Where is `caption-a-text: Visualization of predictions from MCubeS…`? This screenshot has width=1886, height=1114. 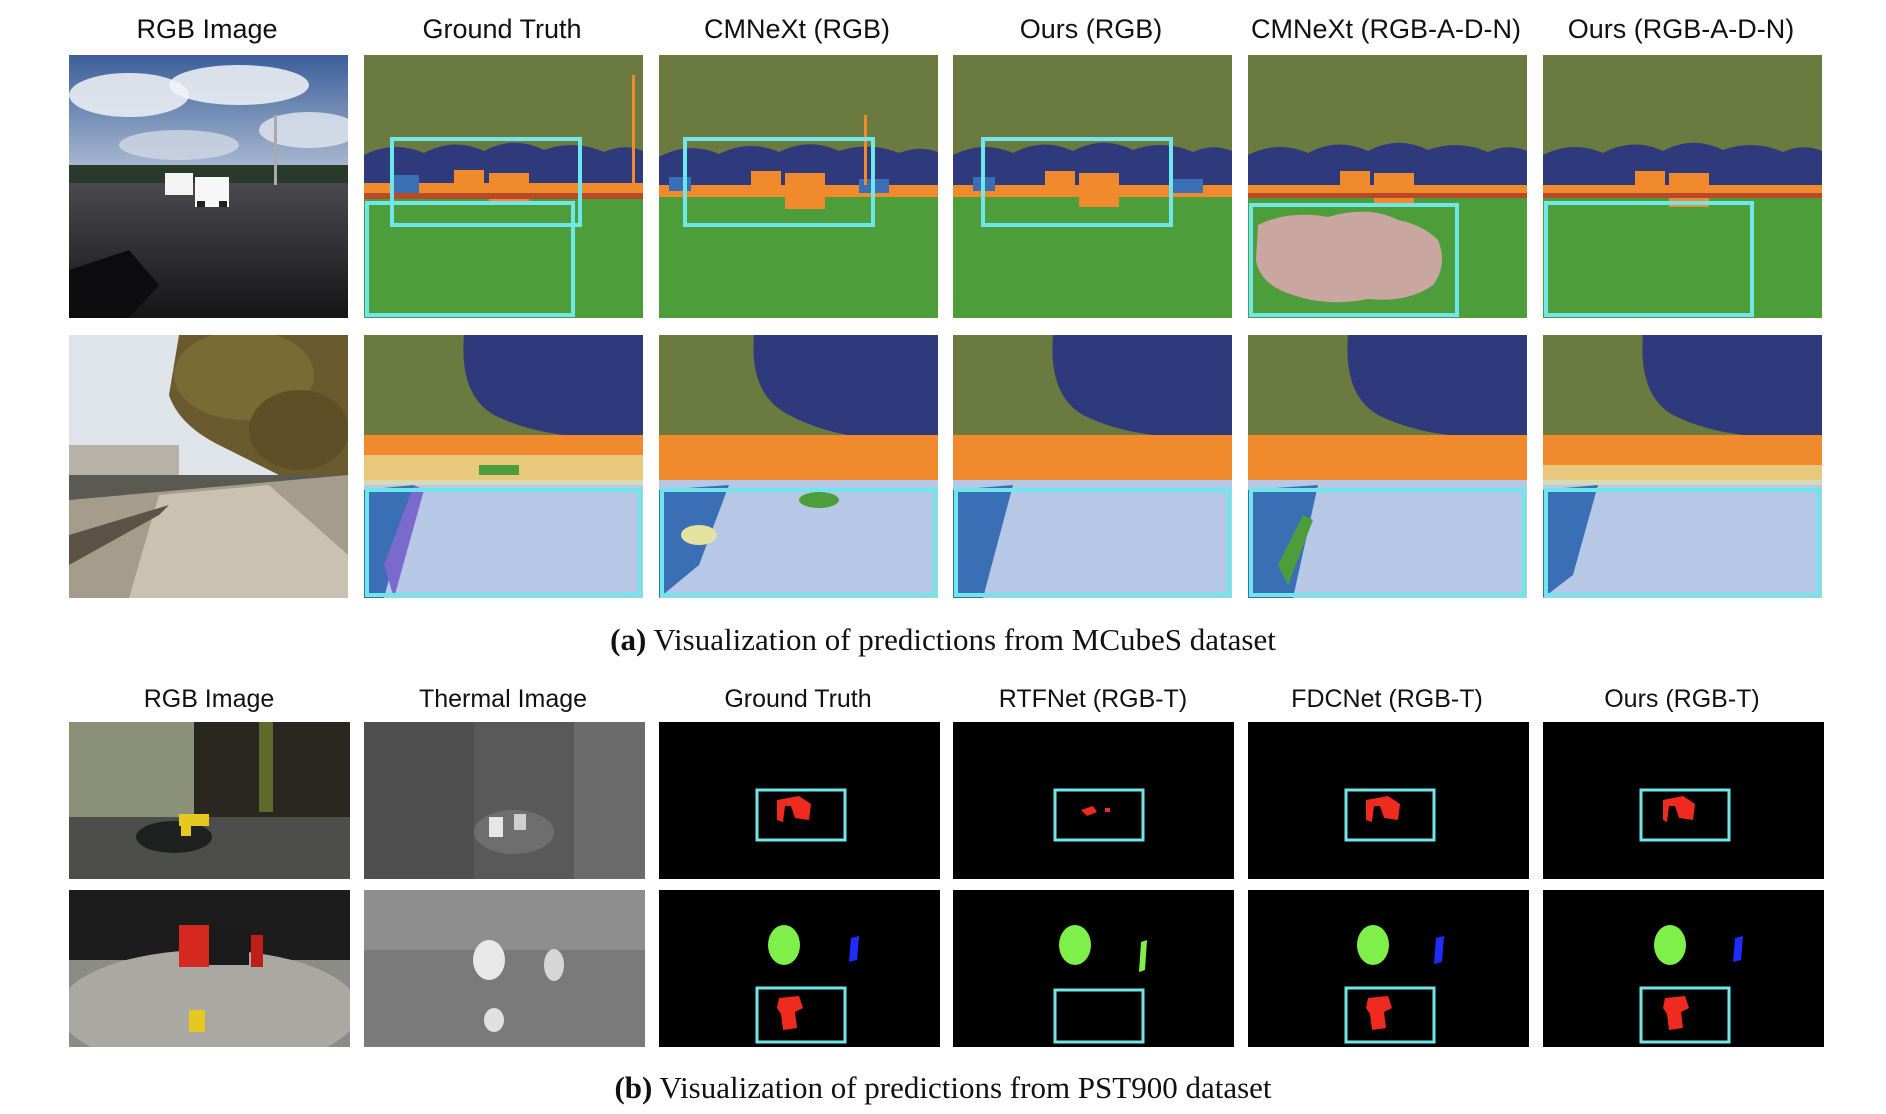
caption-a-text: Visualization of predictions from MCubeS… is located at coordinates (964, 639).